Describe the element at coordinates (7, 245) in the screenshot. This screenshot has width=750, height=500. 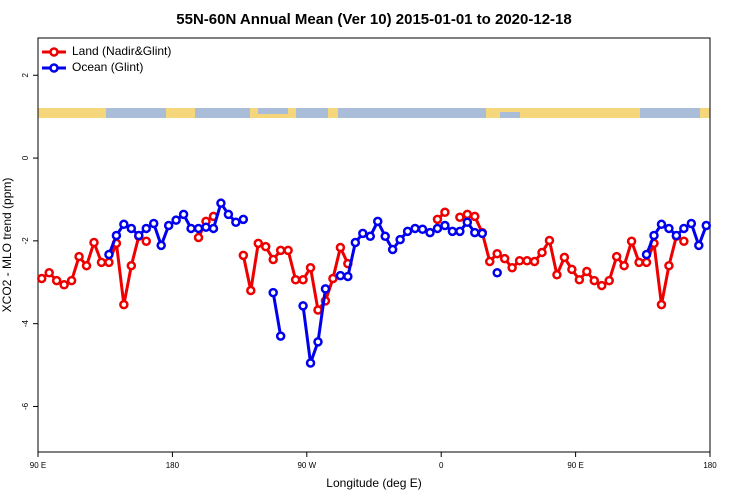
I see `y-axis-label: XCO2 - MLO trend (ppm)` at that location.